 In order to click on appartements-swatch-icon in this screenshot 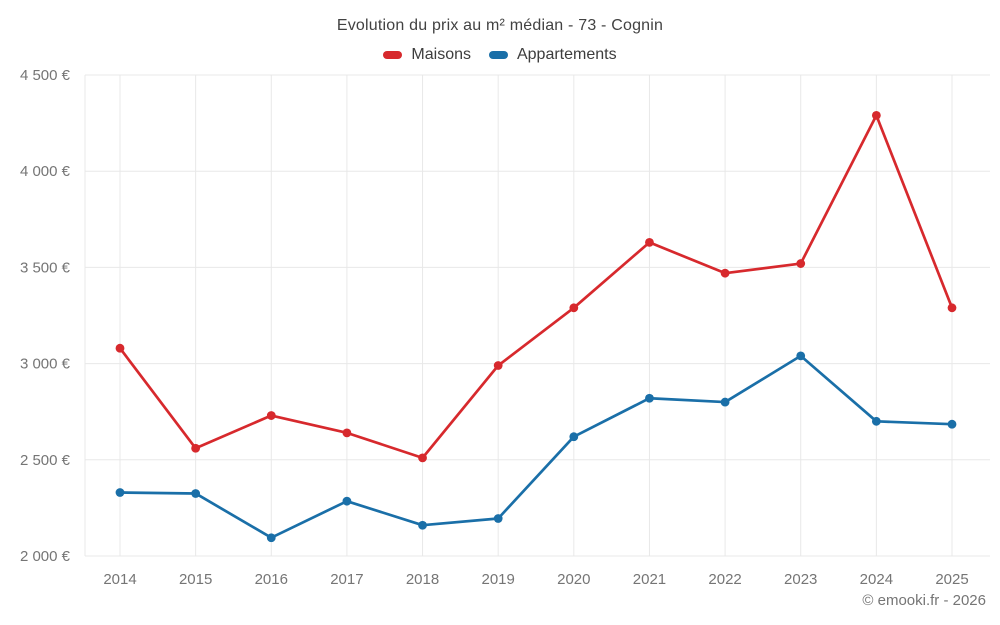, I will do `click(498, 55)`.